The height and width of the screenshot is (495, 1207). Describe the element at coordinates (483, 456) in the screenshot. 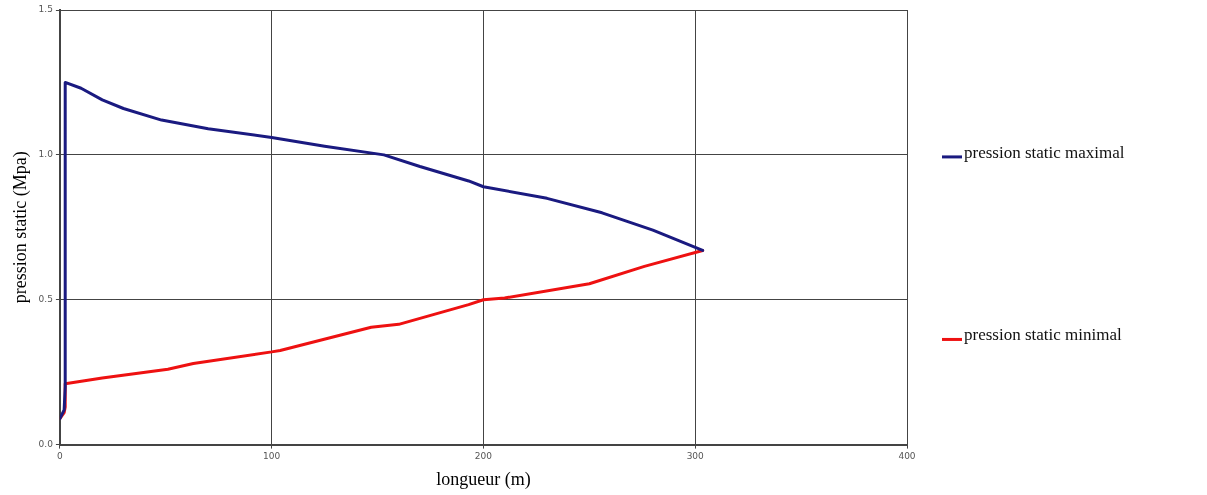

I see `x-tick-label: 200` at that location.